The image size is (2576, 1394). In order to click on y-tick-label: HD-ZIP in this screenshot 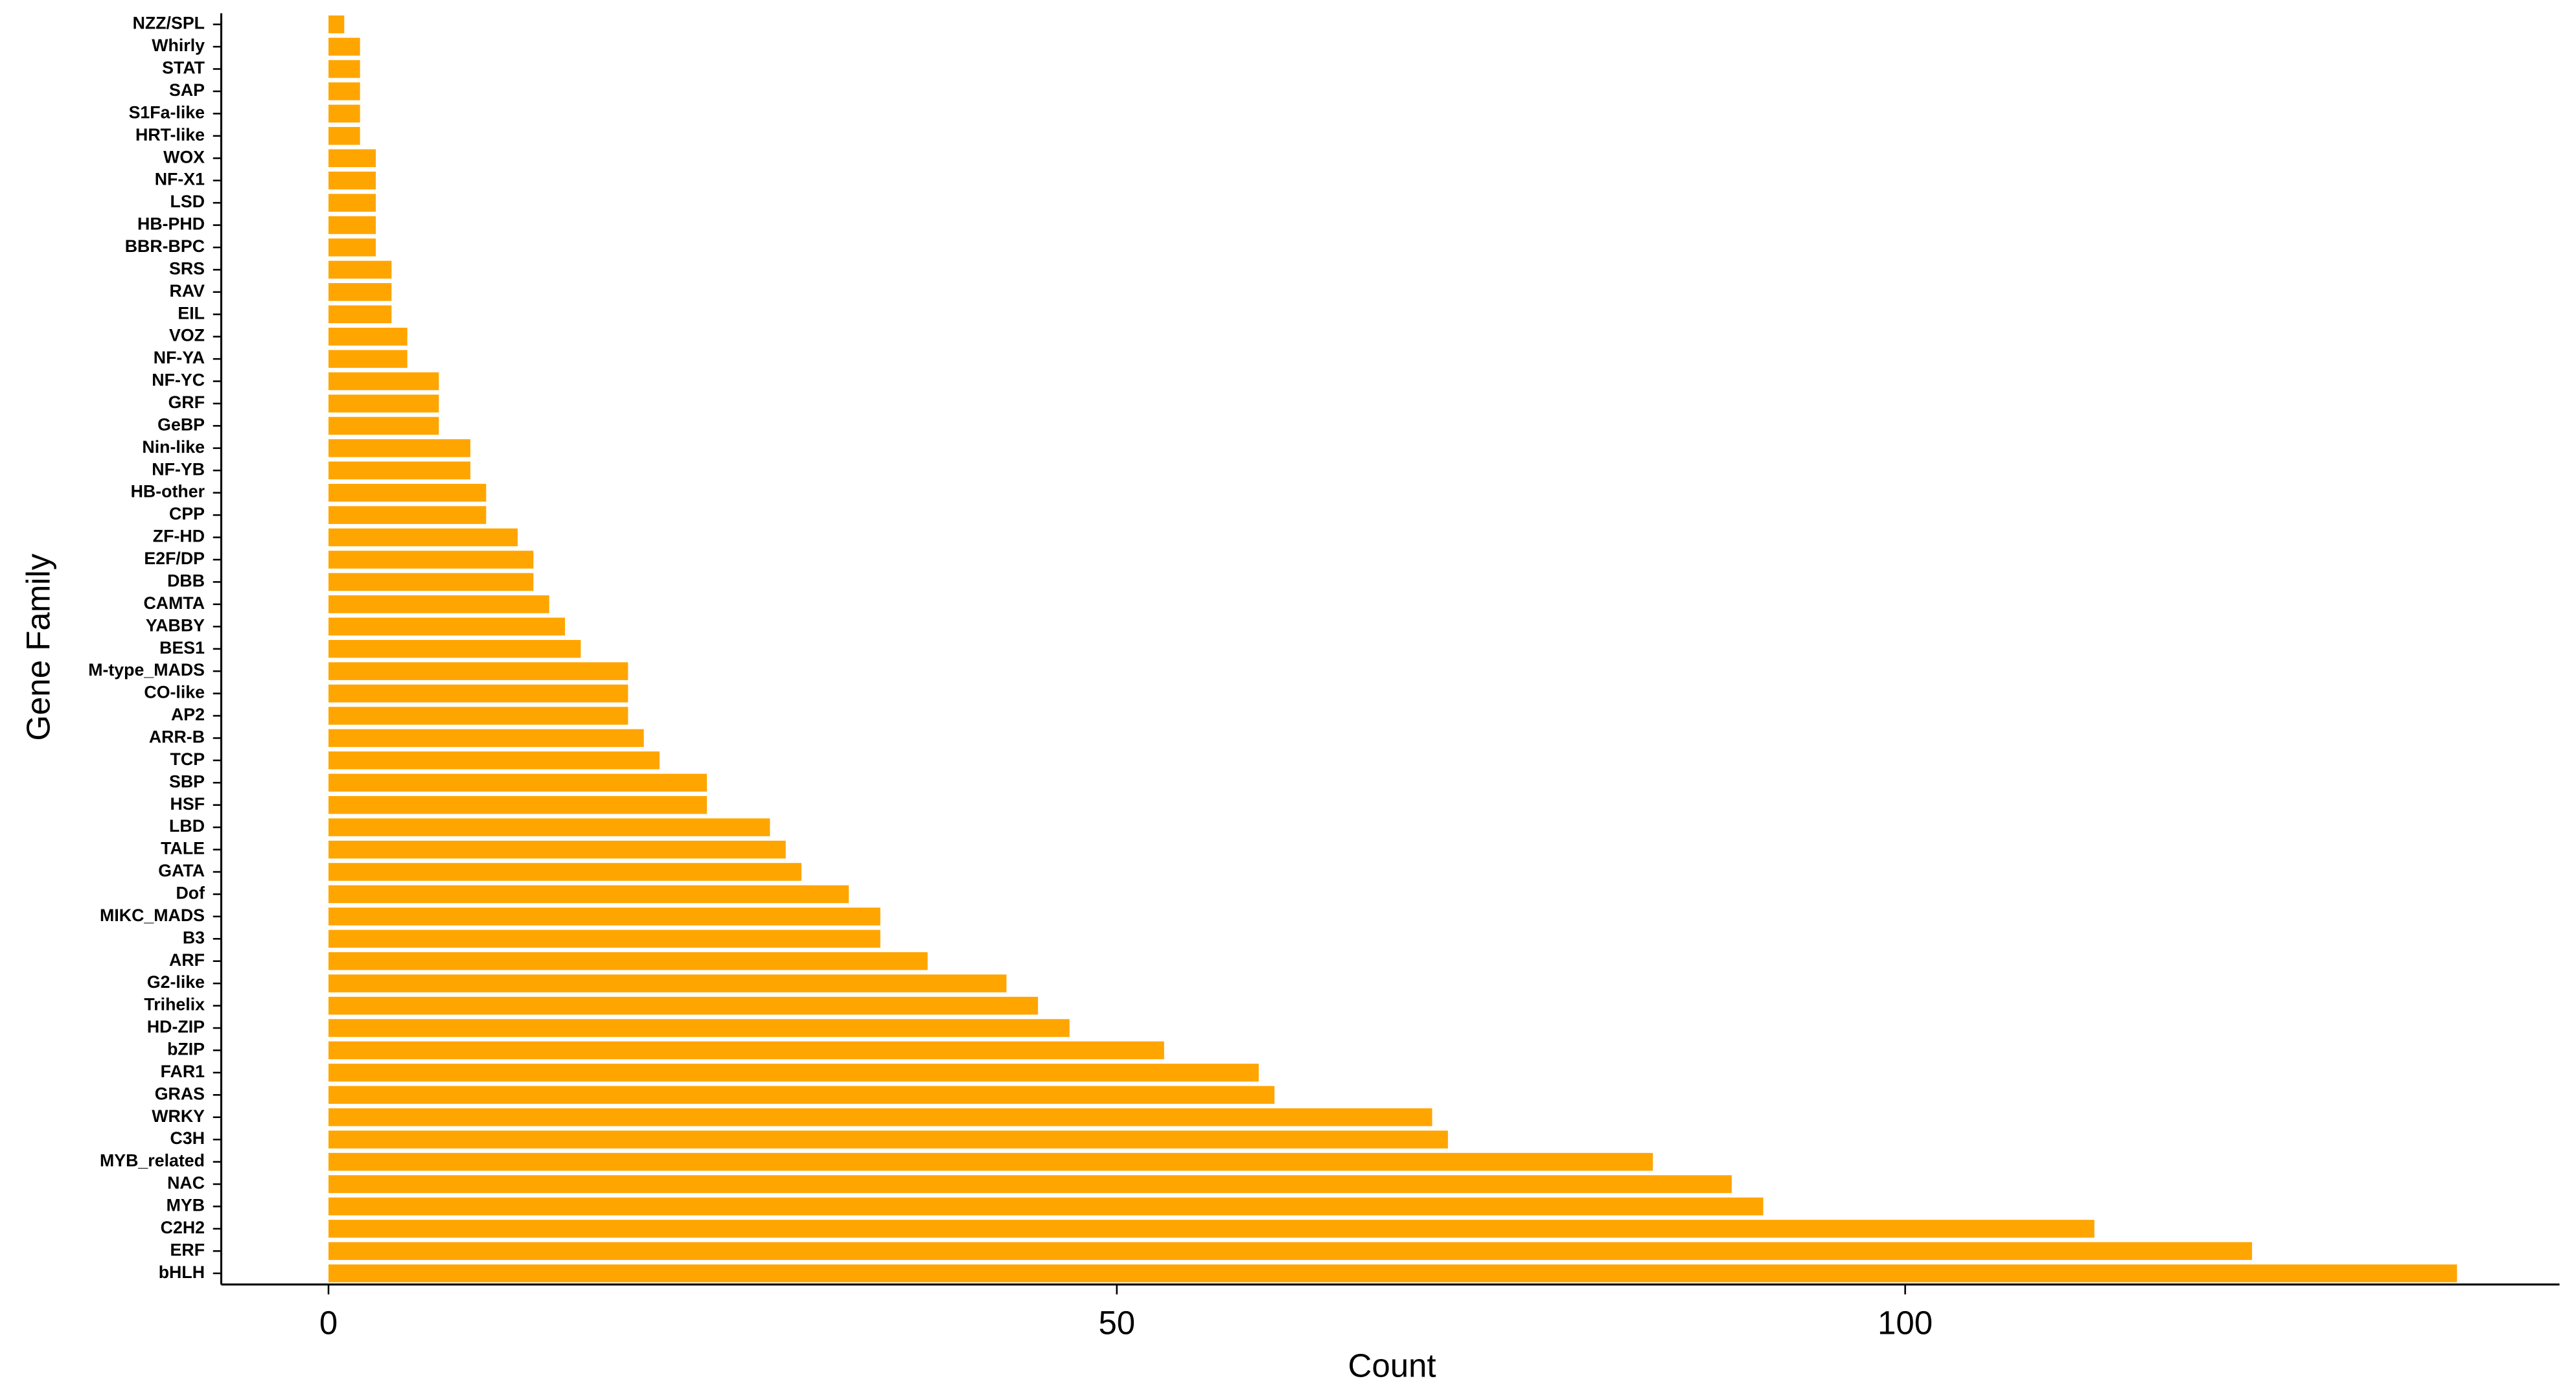, I will do `click(176, 1026)`.